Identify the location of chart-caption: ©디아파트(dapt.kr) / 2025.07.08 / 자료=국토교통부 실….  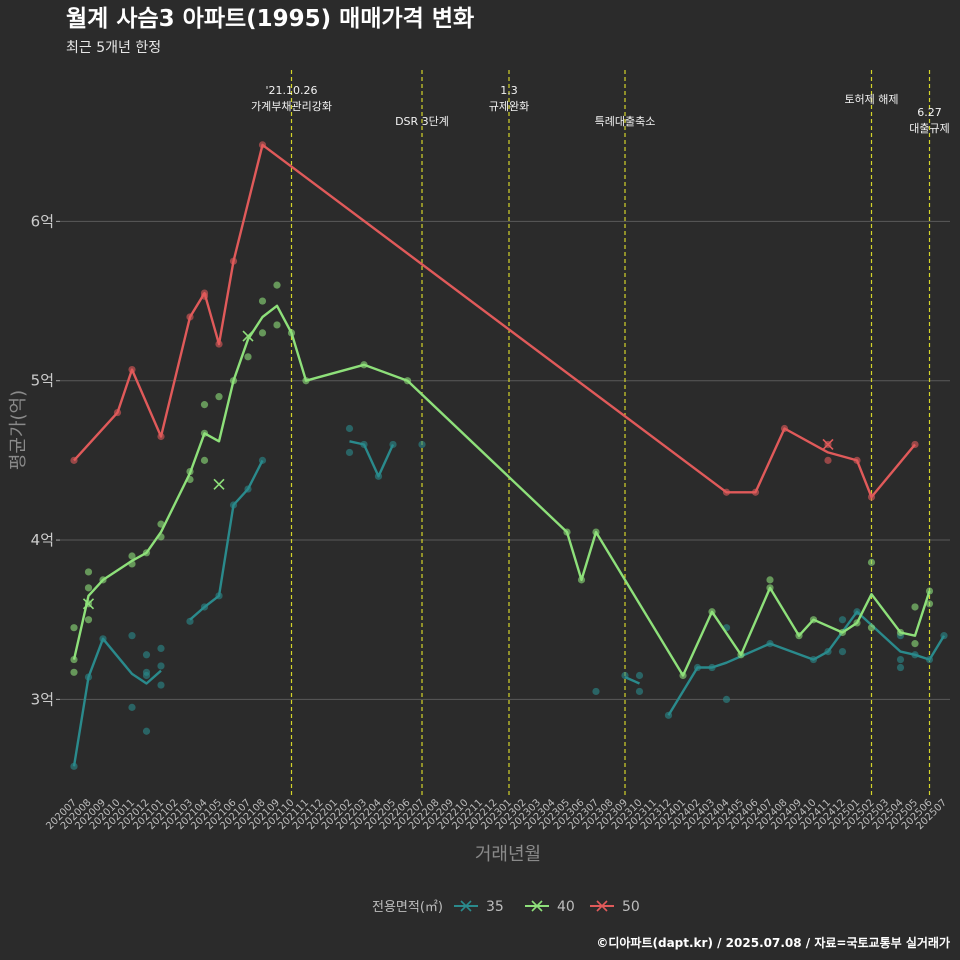
(773, 942).